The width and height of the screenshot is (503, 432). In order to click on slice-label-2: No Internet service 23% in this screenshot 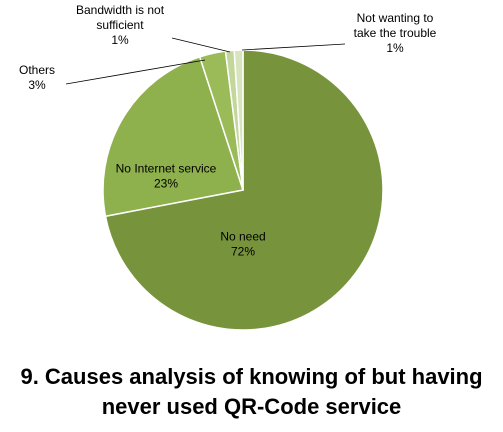, I will do `click(166, 176)`.